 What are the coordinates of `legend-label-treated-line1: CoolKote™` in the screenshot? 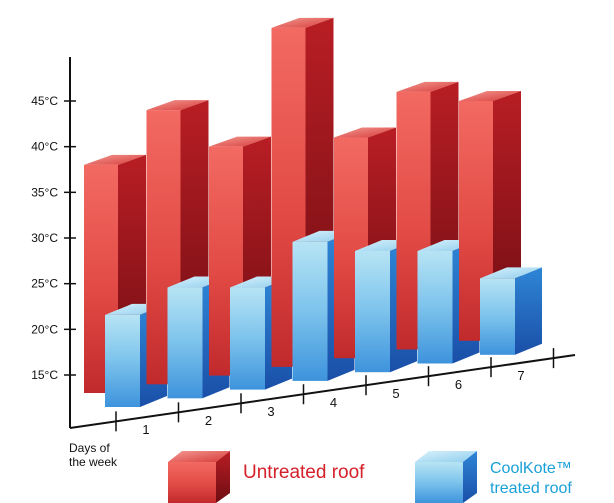 It's located at (531, 468).